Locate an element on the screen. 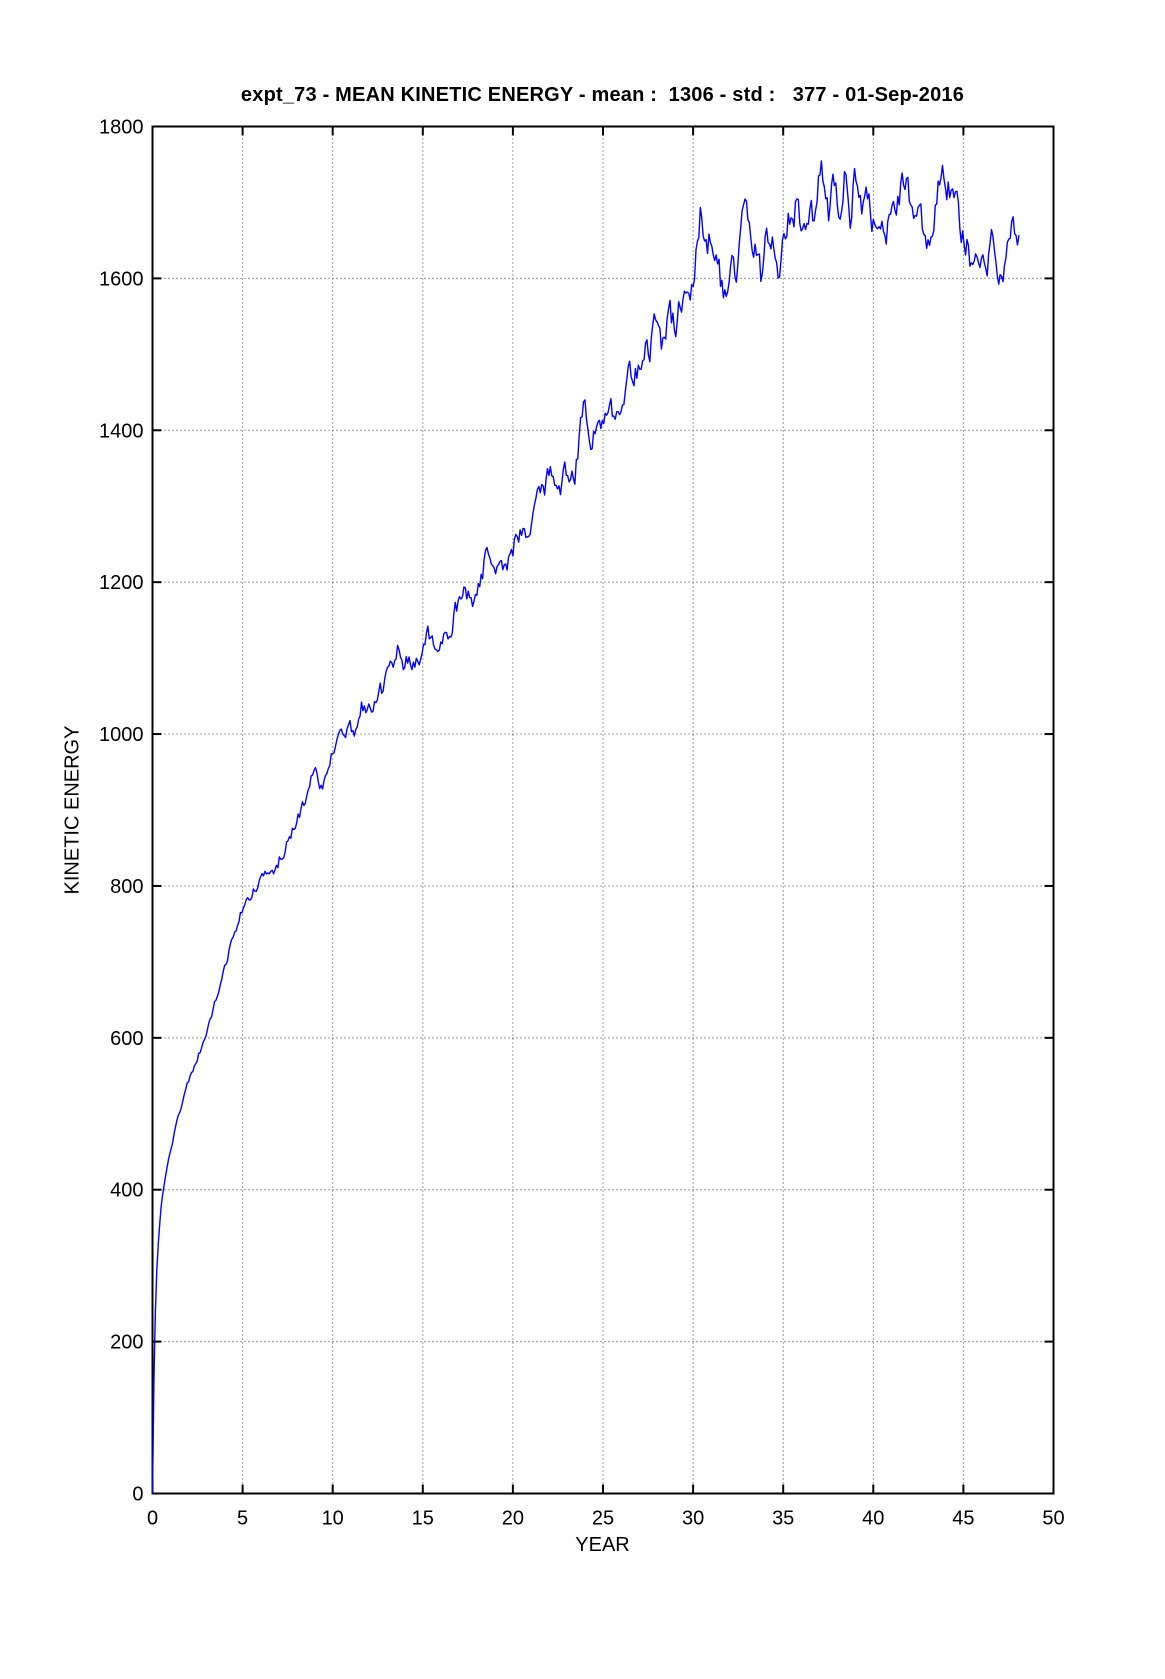 The width and height of the screenshot is (1165, 1679). y-tick-label: 1600 is located at coordinates (121, 279).